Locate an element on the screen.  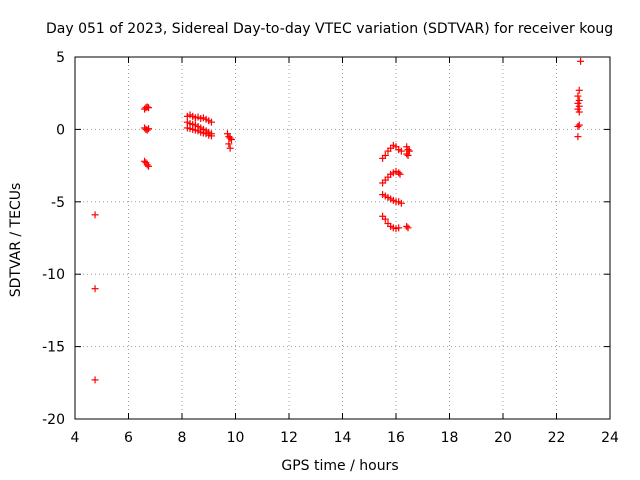
y-tick-label: -20 is located at coordinates (53, 420).